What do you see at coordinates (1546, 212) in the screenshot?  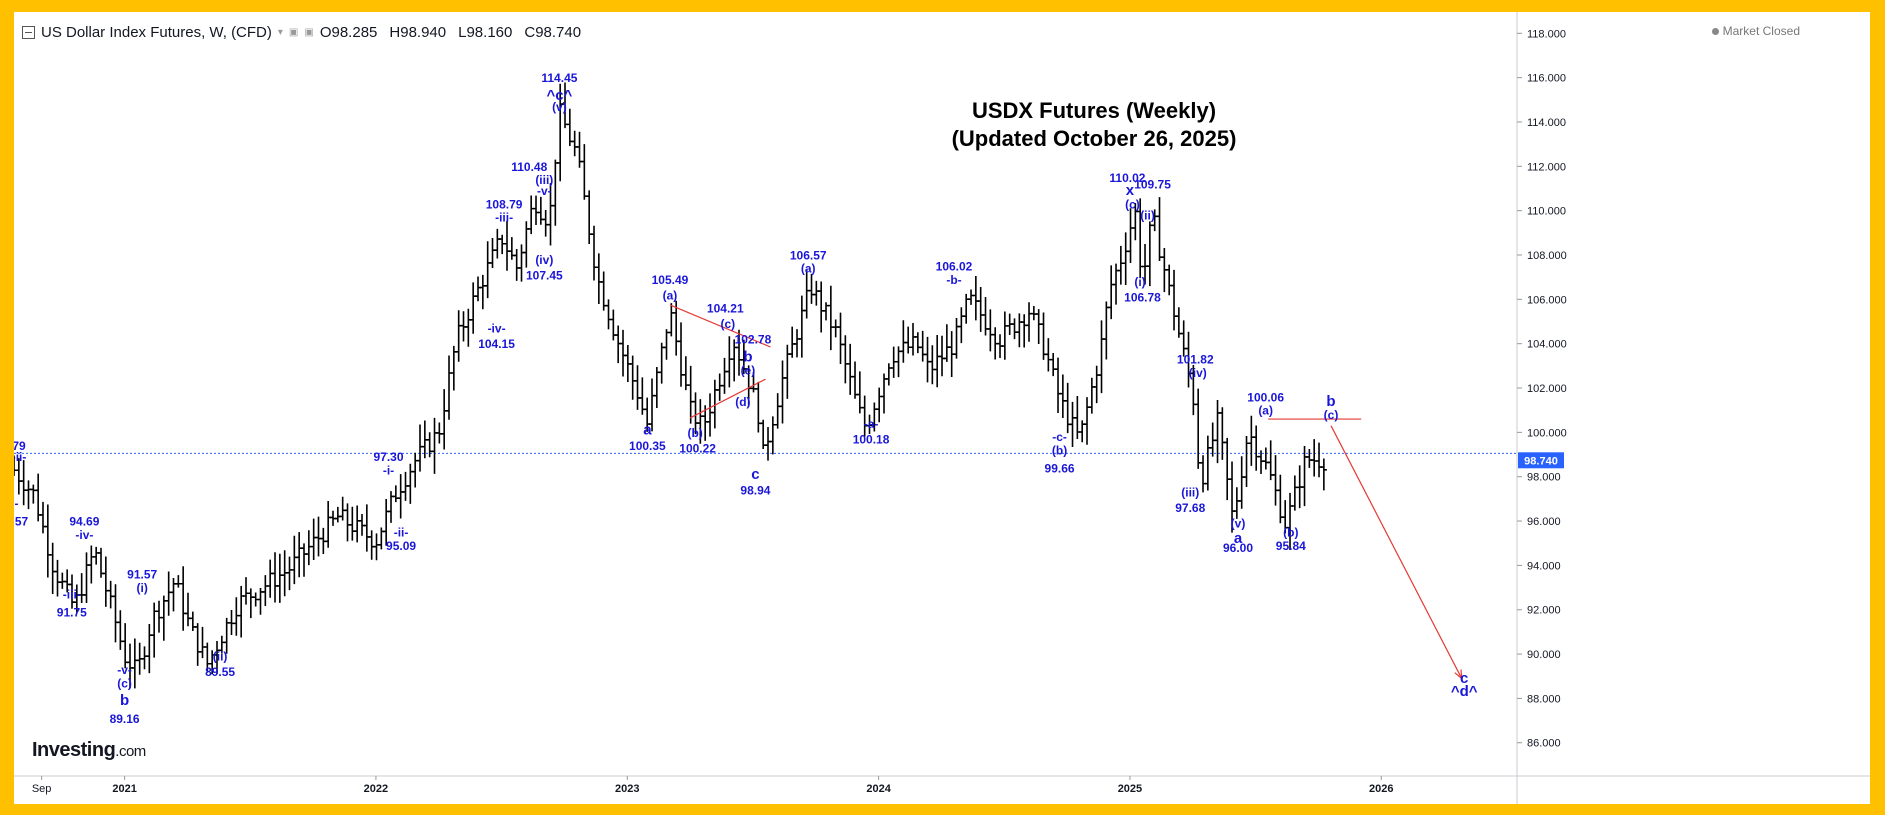 I see `y-tick-label: 110.000` at bounding box center [1546, 212].